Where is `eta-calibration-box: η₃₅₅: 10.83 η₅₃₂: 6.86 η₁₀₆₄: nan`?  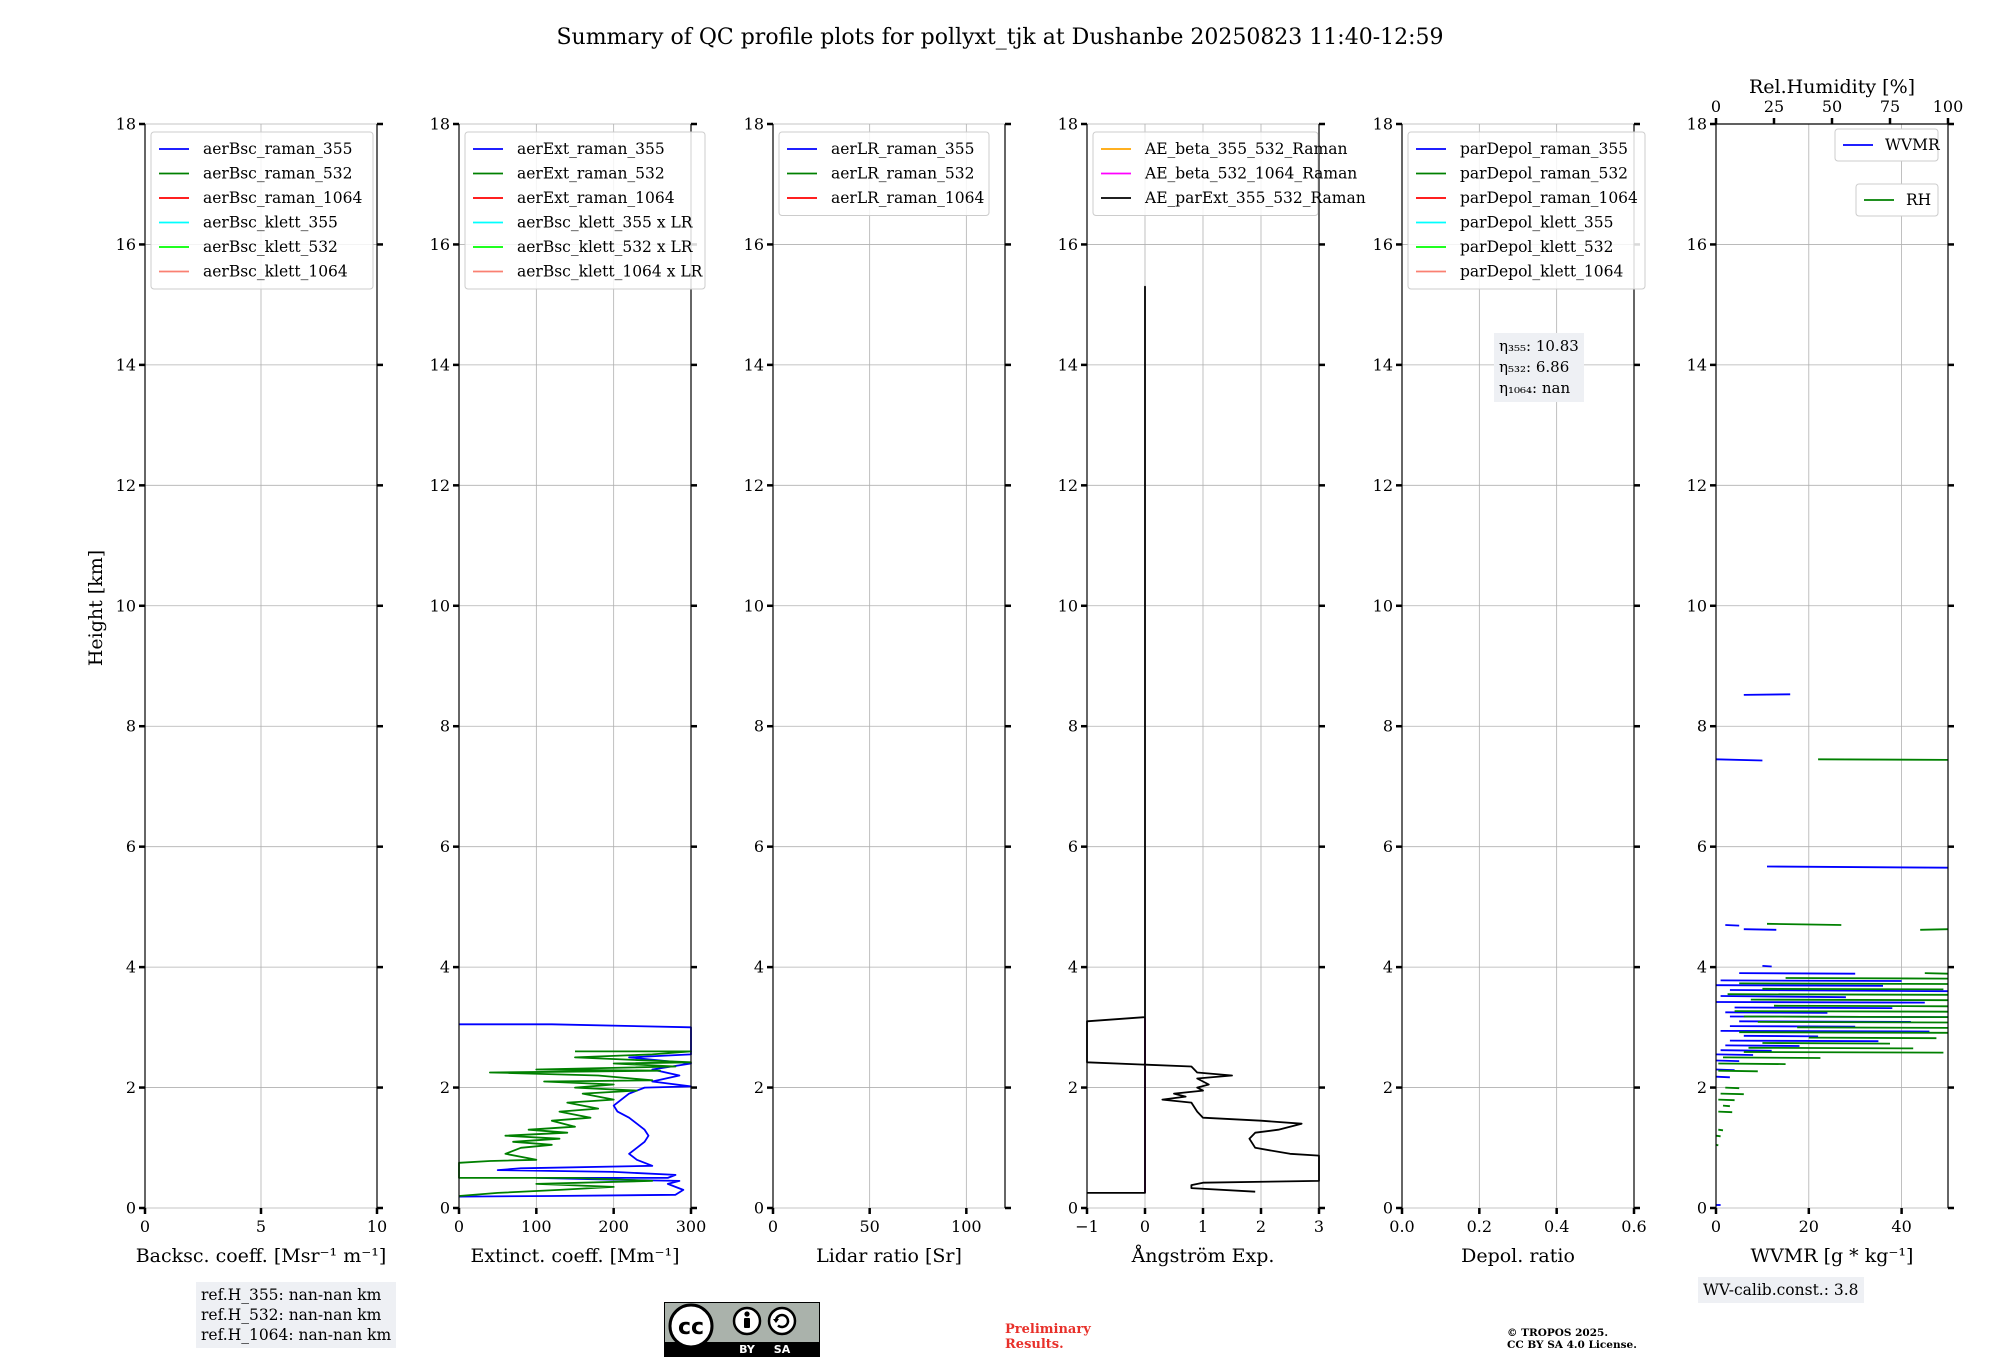
eta-calibration-box: η₃₅₅: 10.83 η₅₃₂: 6.86 η₁₀₆₄: nan is located at coordinates (1539, 367).